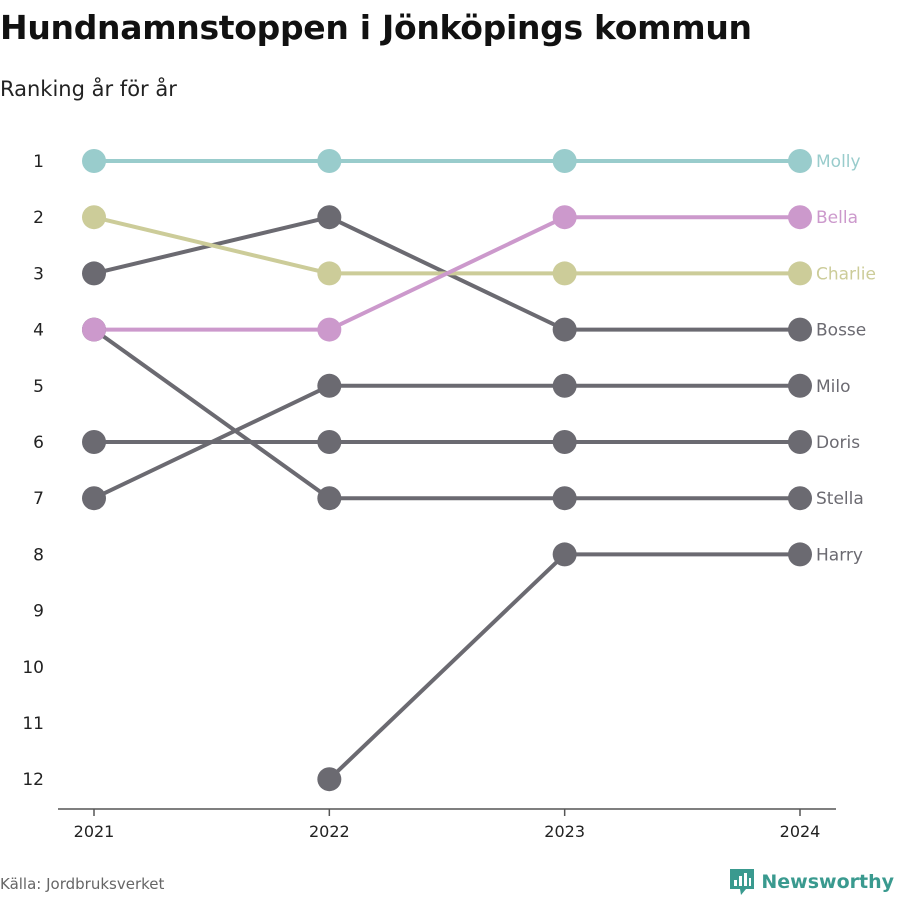 This screenshot has width=900, height=900. I want to click on x-tick-label: 2021, so click(94, 831).